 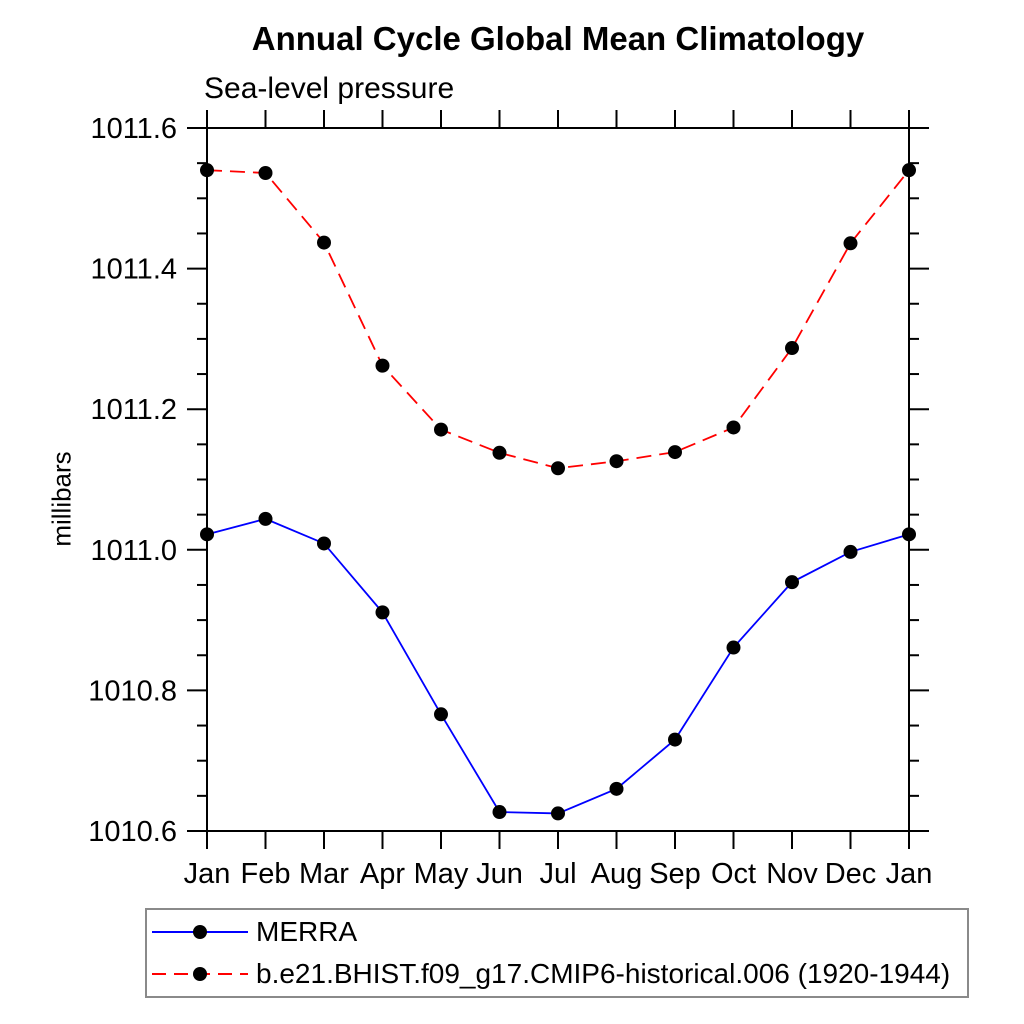 I want to click on legend-label-merra: MERRA, so click(x=307, y=931).